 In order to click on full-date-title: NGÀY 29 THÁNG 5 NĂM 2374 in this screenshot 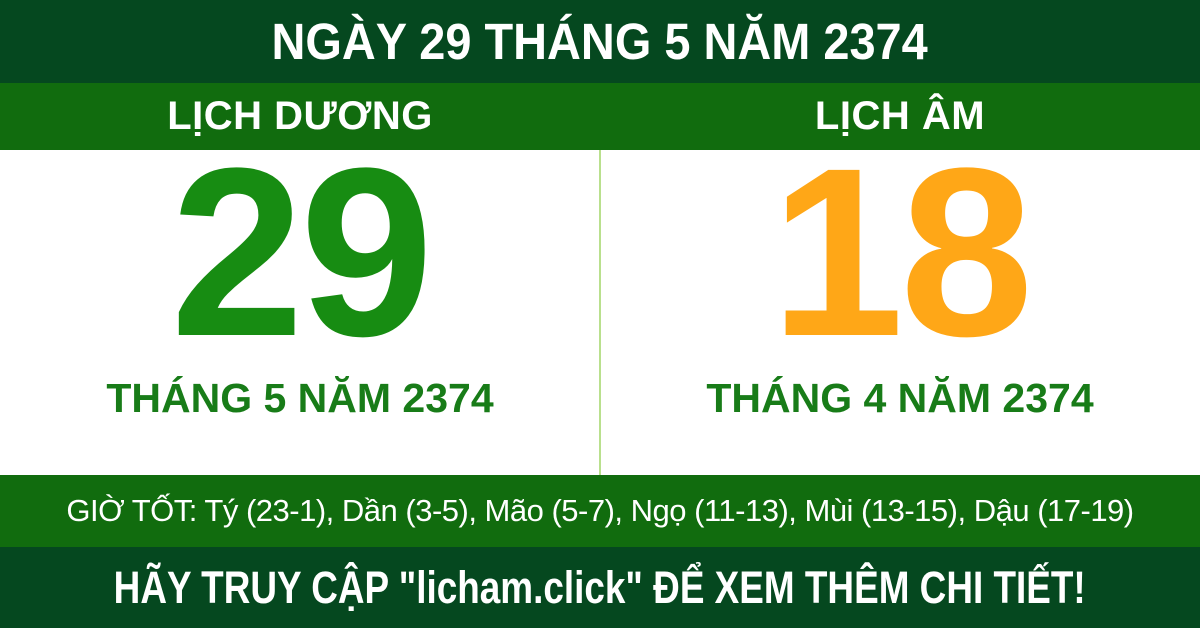, I will do `click(600, 41)`.